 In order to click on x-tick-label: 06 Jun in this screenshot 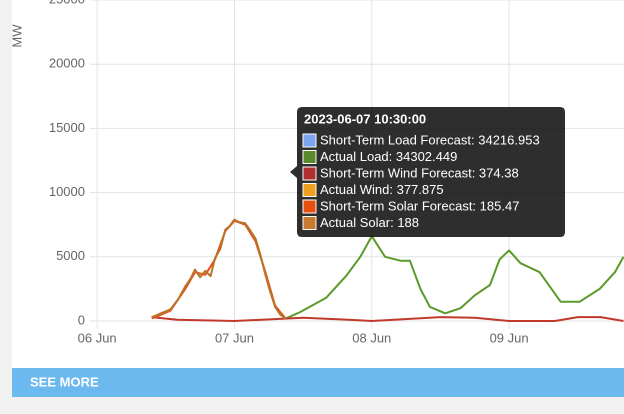, I will do `click(97, 337)`.